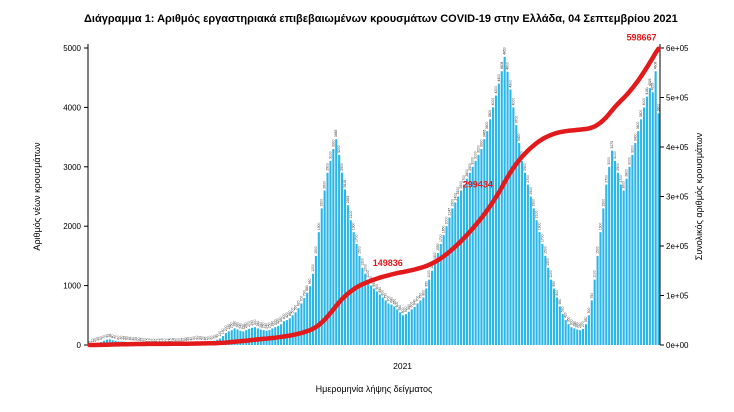  What do you see at coordinates (278, 321) in the screenshot?
I see `bar-value-label: 320` at bounding box center [278, 321].